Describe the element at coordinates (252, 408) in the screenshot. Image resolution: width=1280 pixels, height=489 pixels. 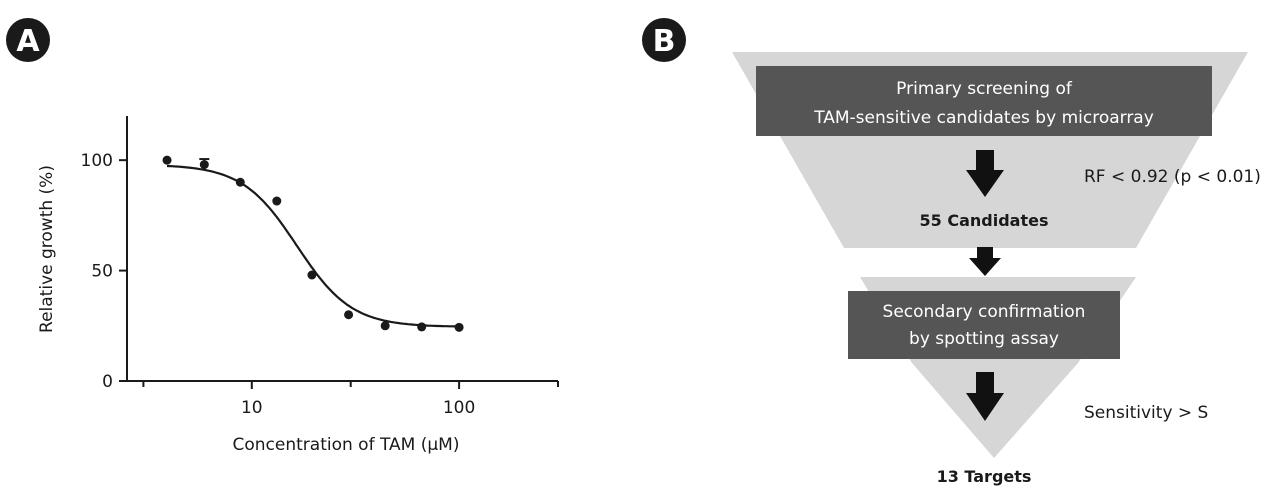
I see `x-tick-label: 10` at that location.